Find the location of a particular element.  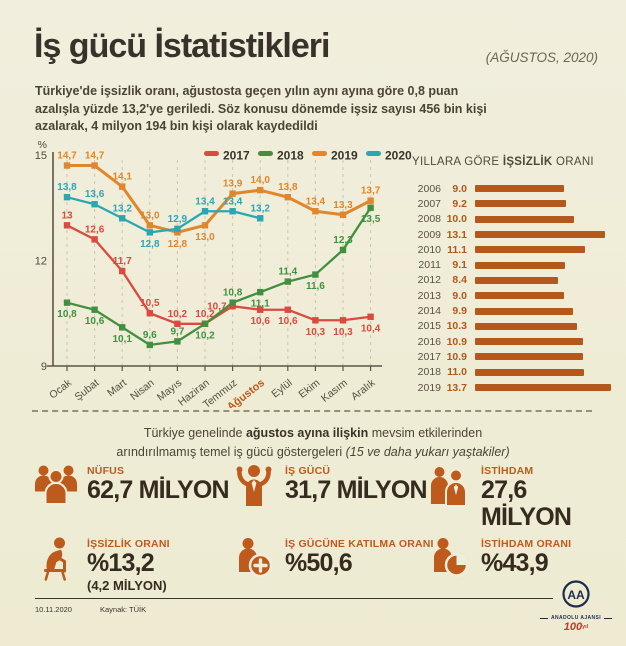

bar-value-label: 11.0 is located at coordinates (457, 372).